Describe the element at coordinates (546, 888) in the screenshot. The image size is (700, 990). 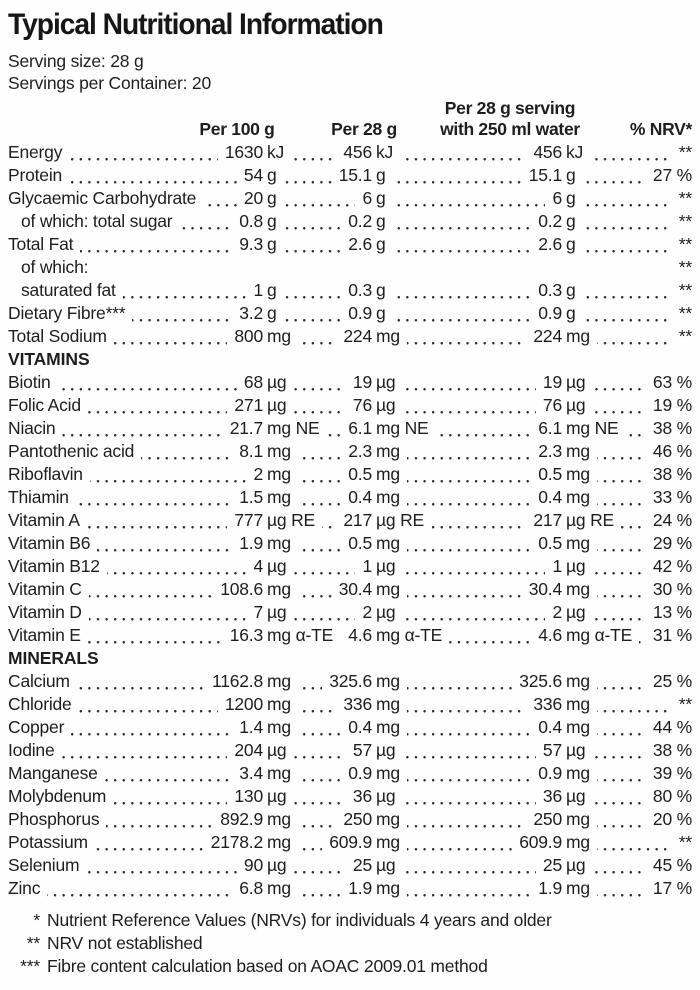
I see `per-28g-water-value: 1.9` at that location.